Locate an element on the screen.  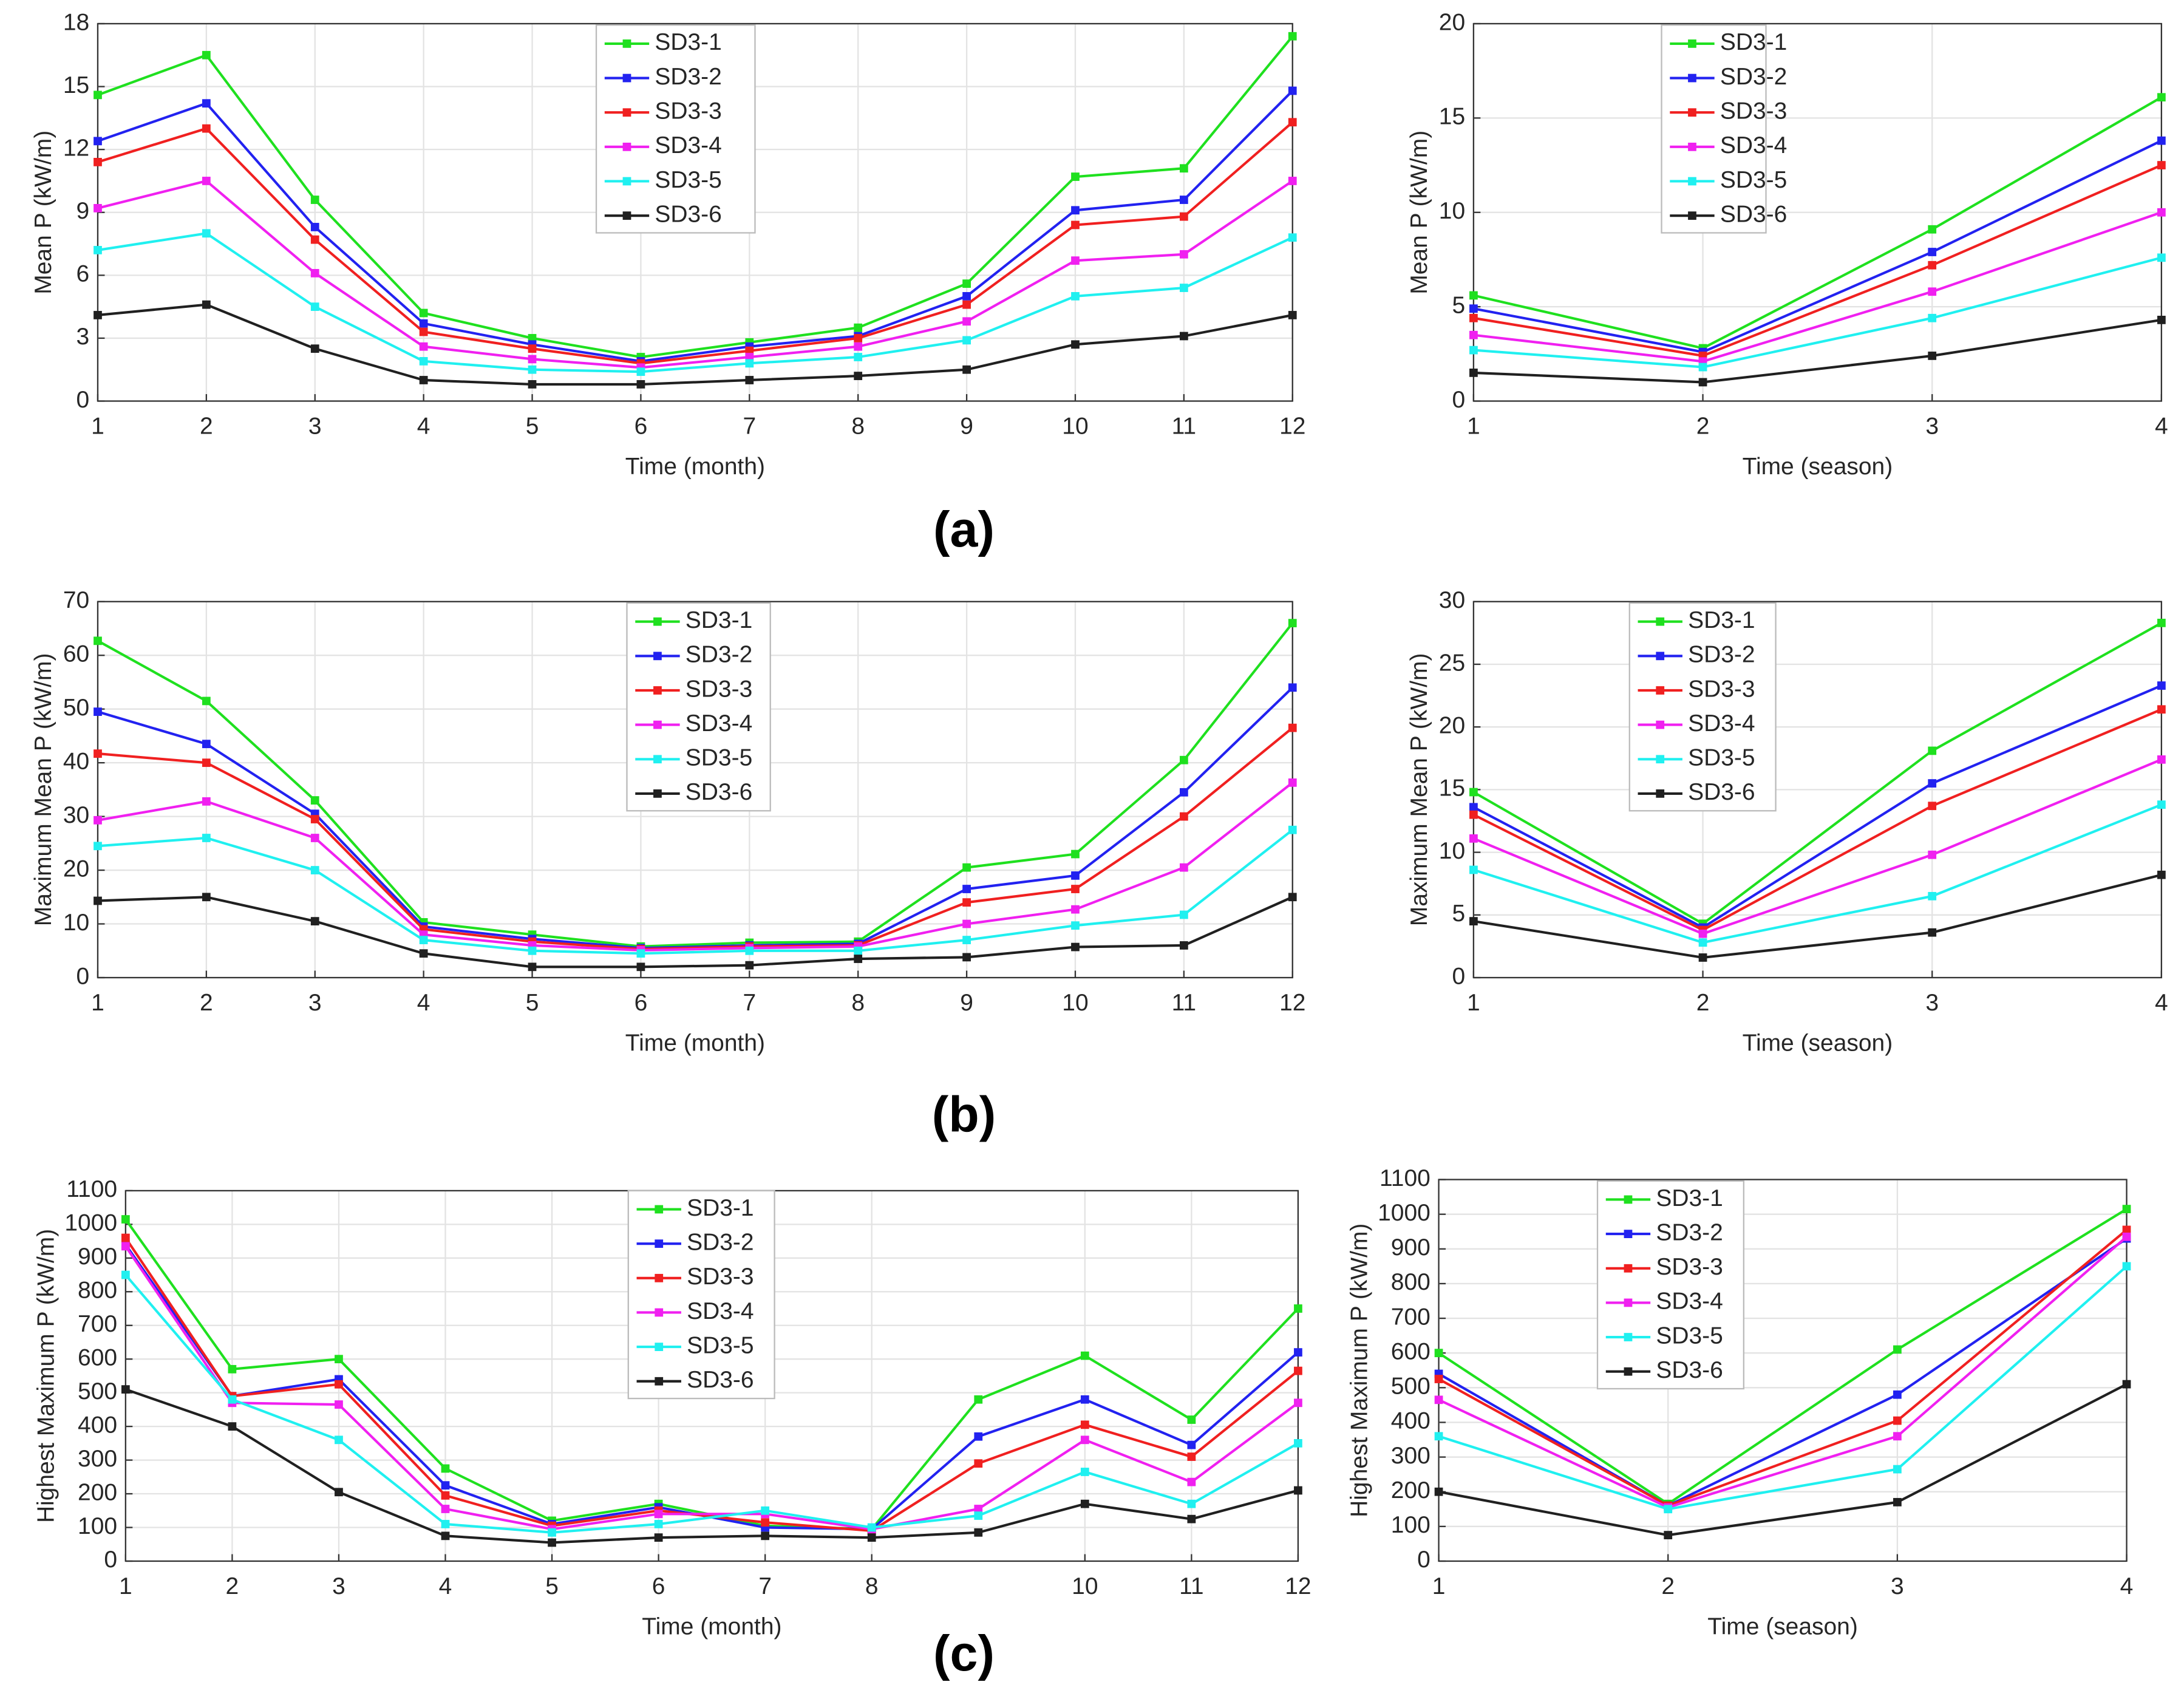
x-tick-label: 5 is located at coordinates (532, 426).